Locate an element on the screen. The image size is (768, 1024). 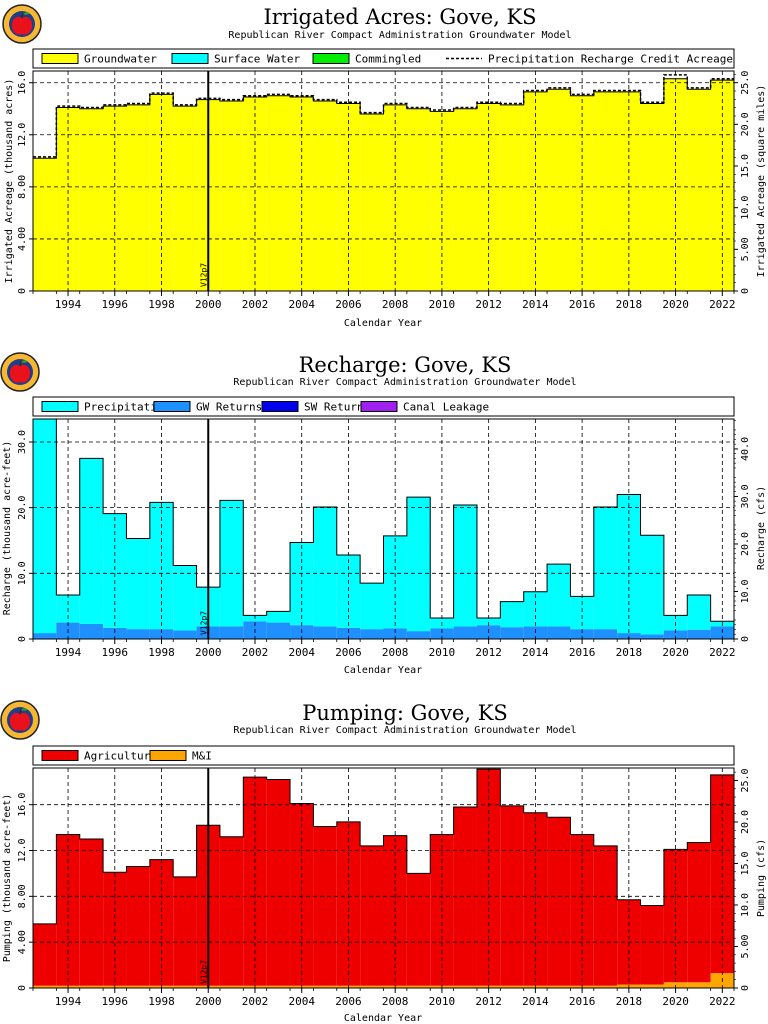
x-tick-label: 2020 is located at coordinates (675, 1001).